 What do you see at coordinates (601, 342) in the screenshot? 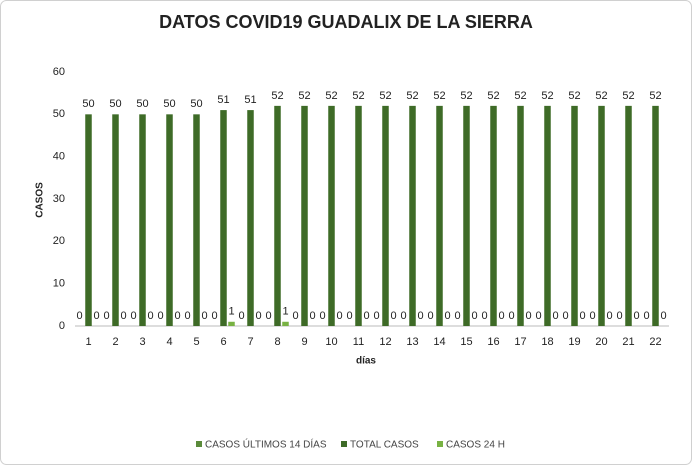
I see `x-tick-label: 20` at bounding box center [601, 342].